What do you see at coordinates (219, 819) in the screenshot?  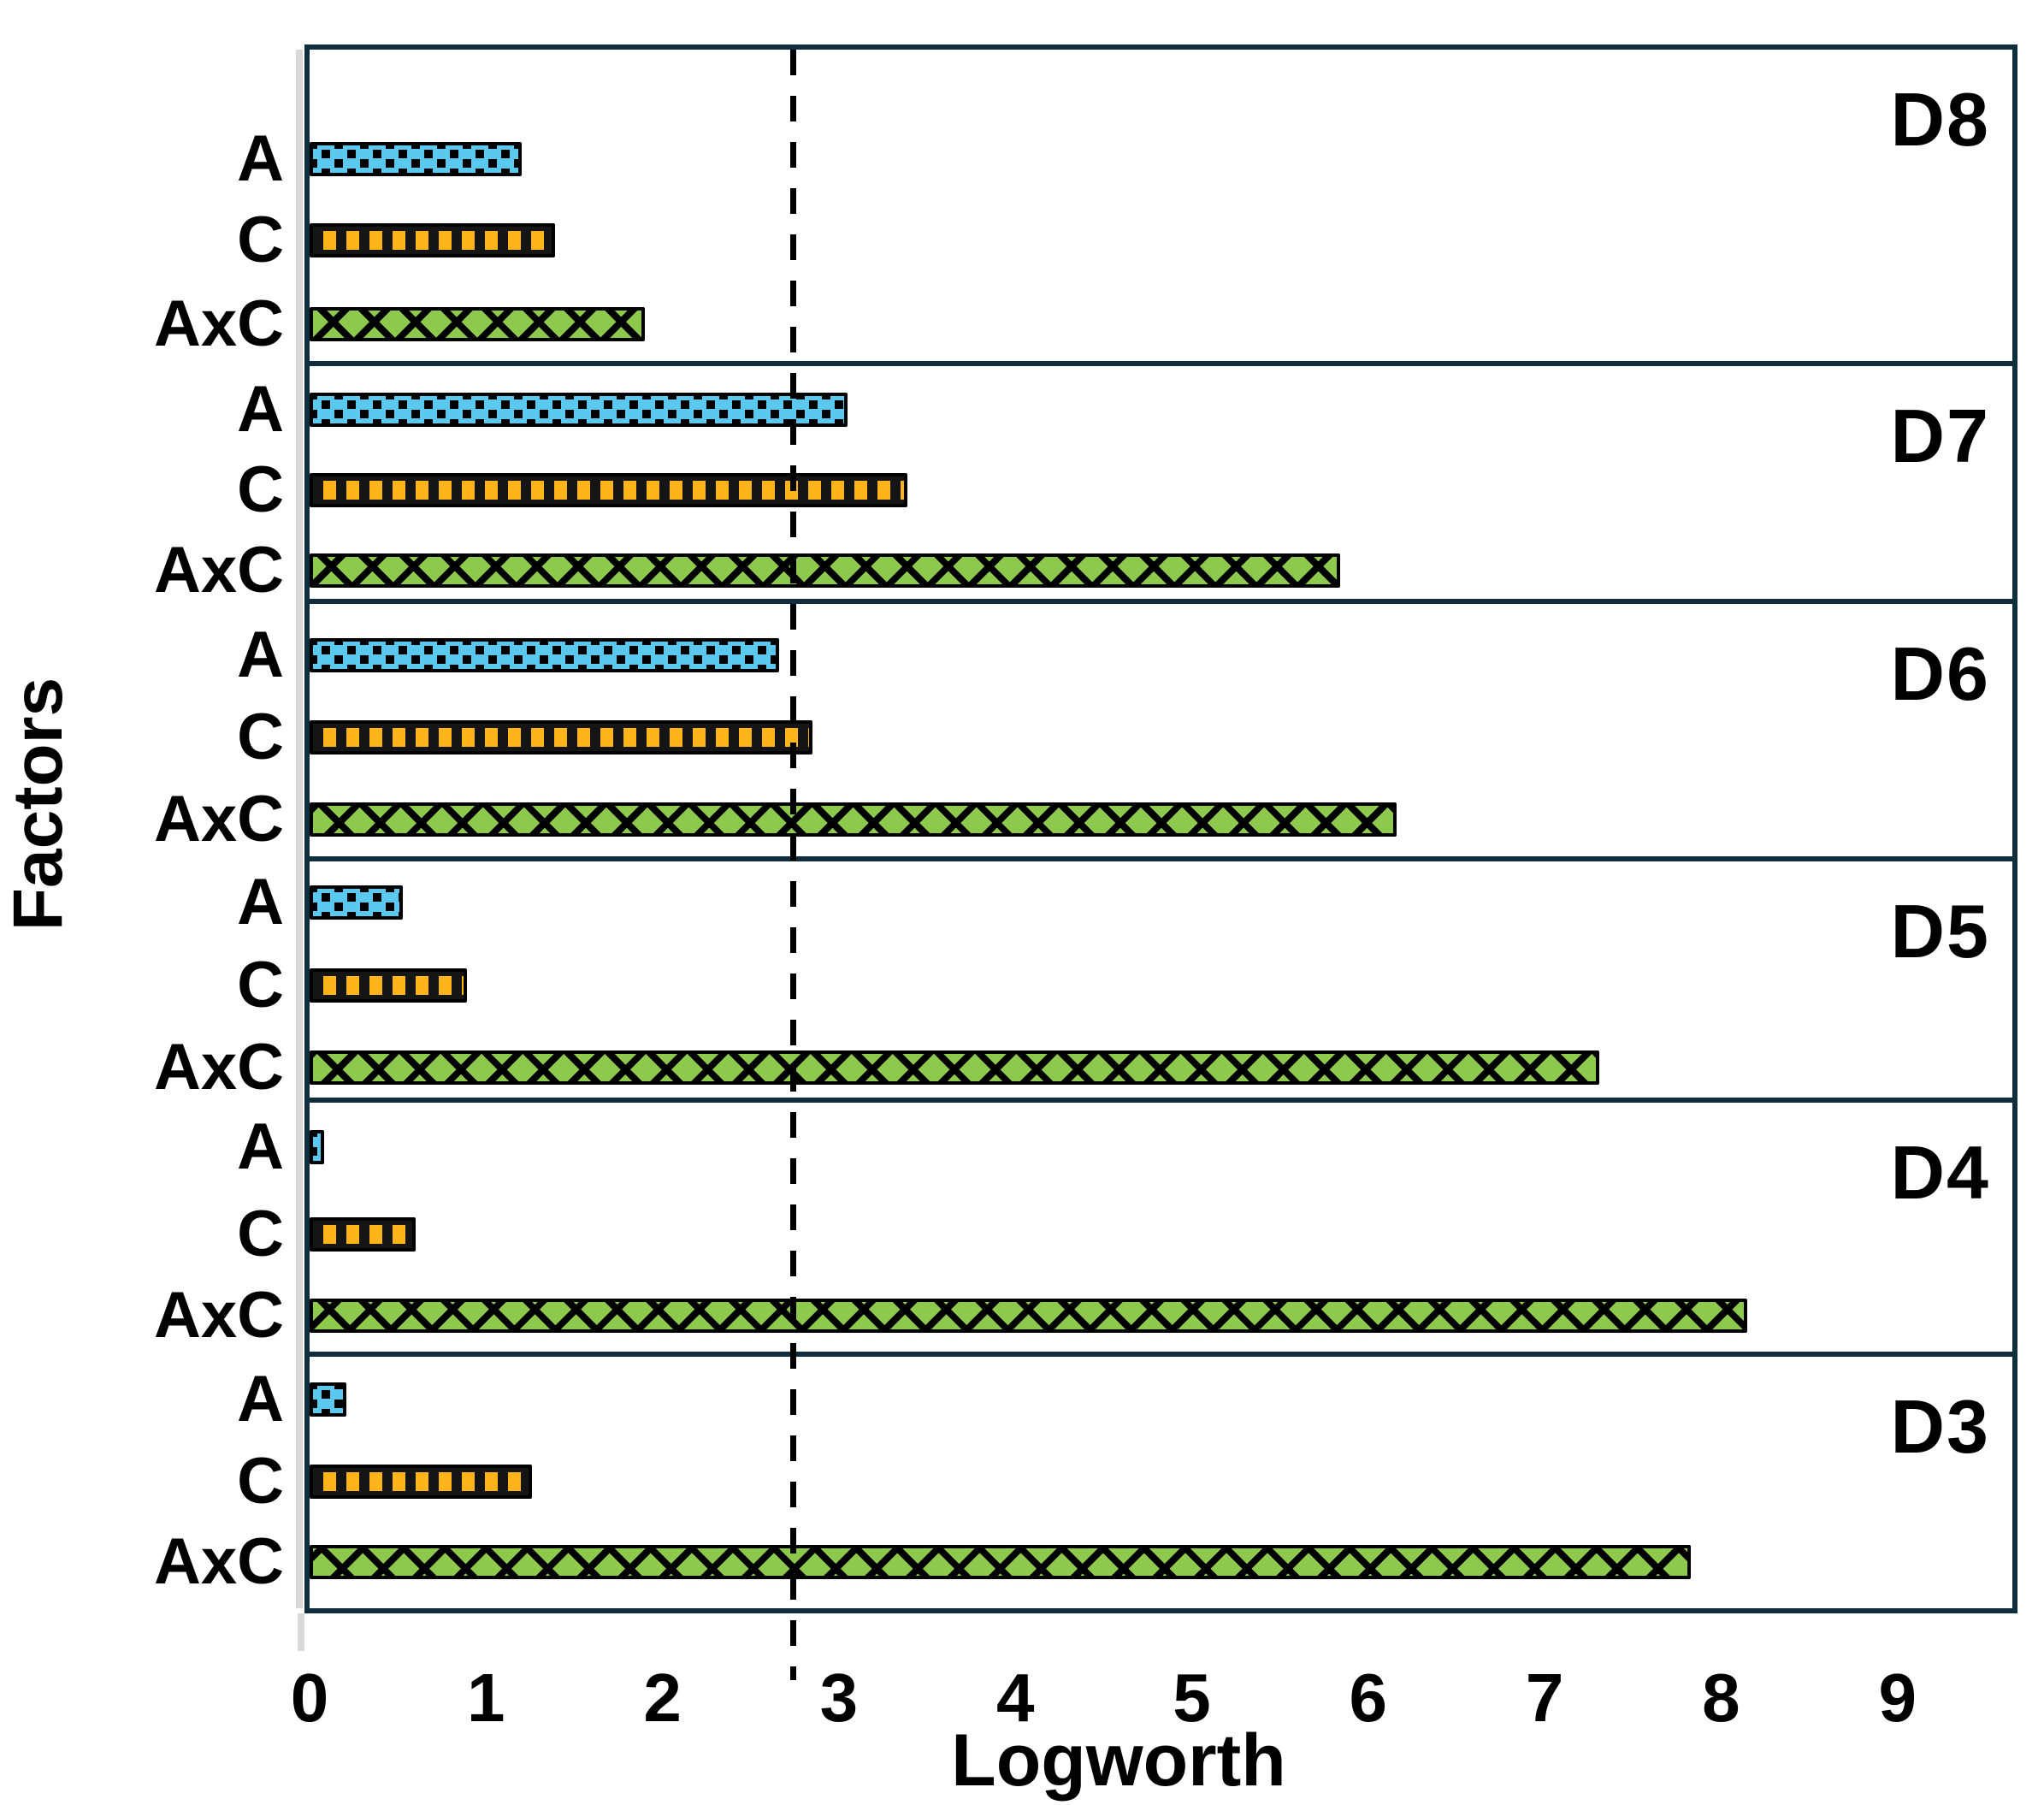 I see `row-label-D6-AxC: AxC` at bounding box center [219, 819].